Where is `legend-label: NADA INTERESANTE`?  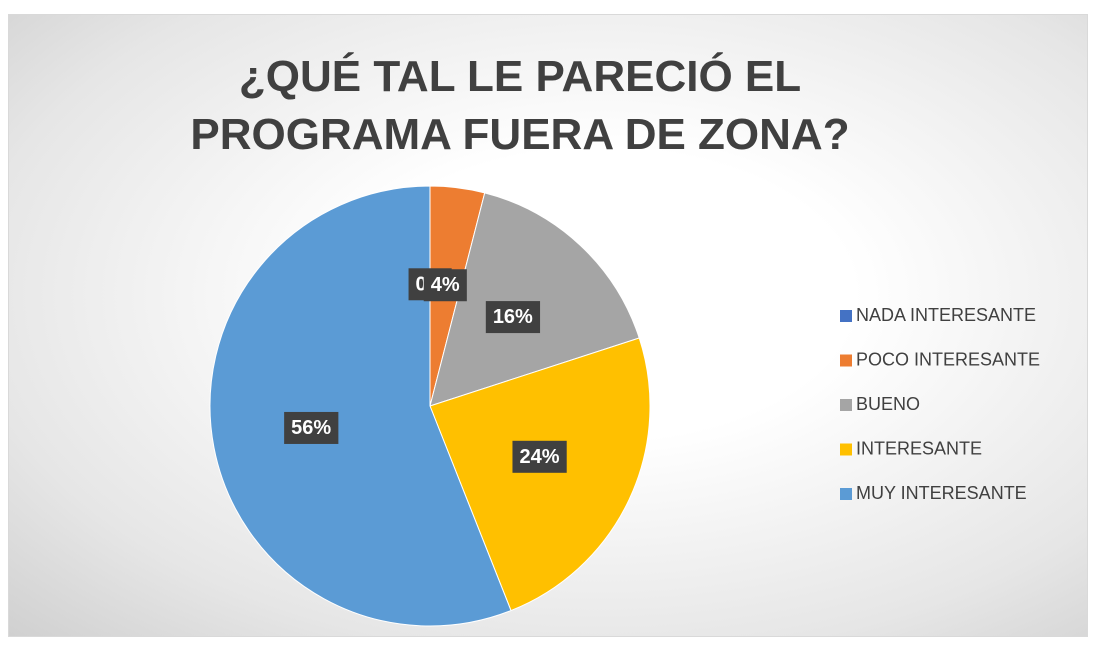 legend-label: NADA INTERESANTE is located at coordinates (946, 315).